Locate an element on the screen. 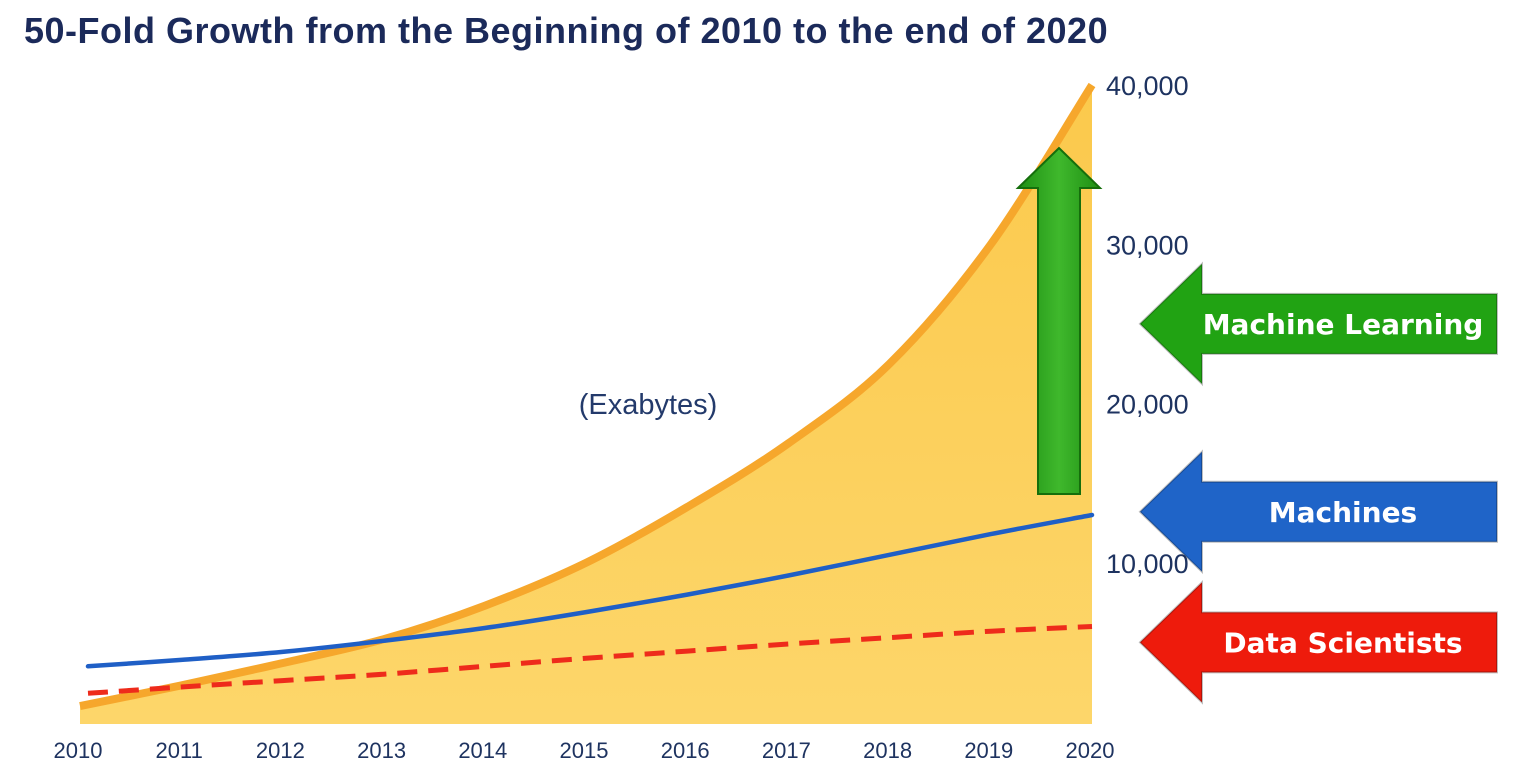 This screenshot has width=1527, height=780. data-scientists-label: Data Scientists is located at coordinates (1342, 642).